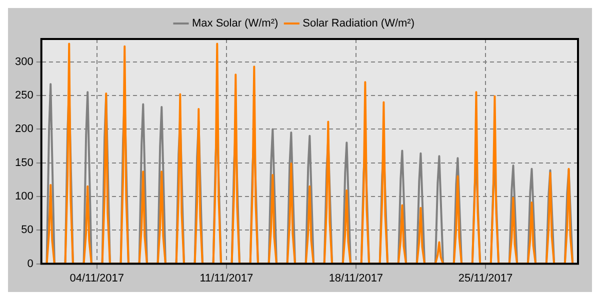 This screenshot has width=600, height=300. Describe the element at coordinates (24, 129) in the screenshot. I see `y-tick-label: 200` at that location.